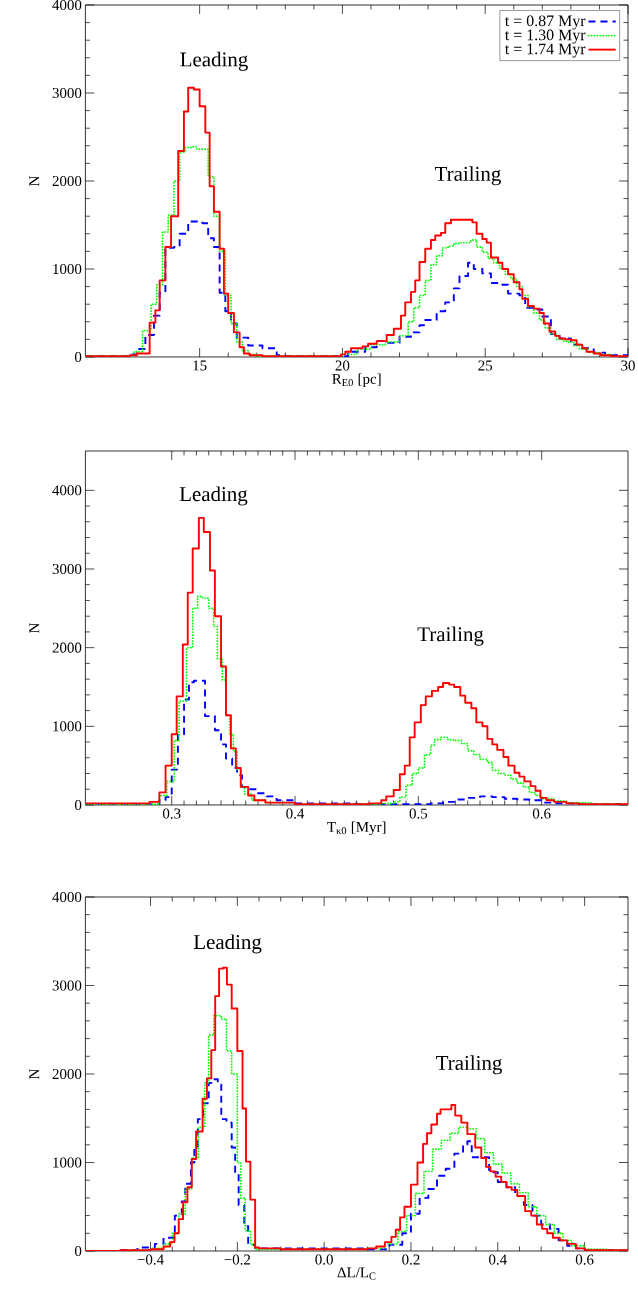 The image size is (638, 1302). I want to click on x-tick-label: 15, so click(200, 365).